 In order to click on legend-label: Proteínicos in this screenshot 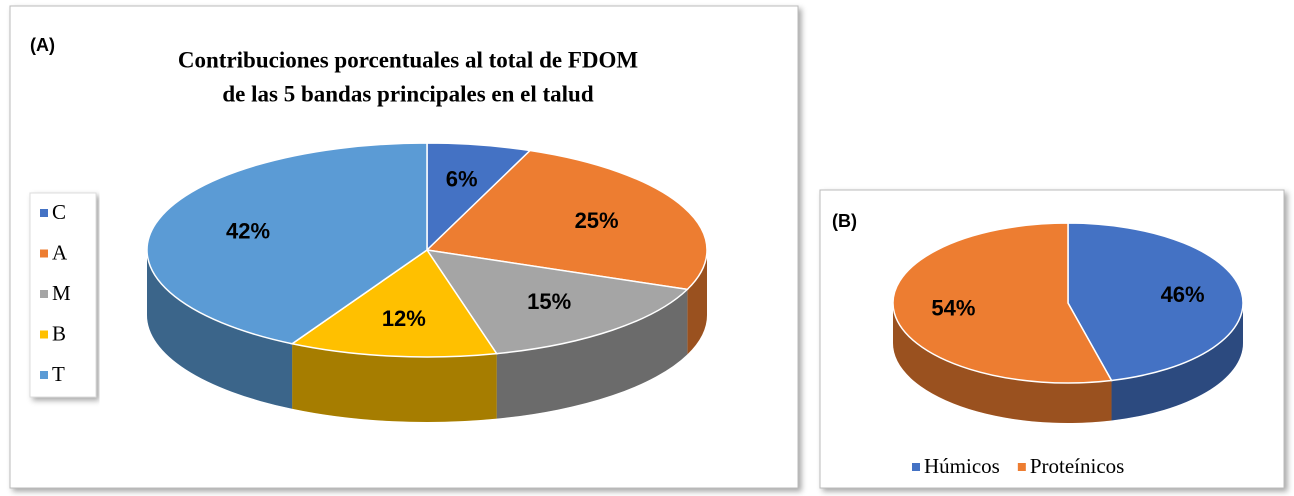, I will do `click(1077, 466)`.